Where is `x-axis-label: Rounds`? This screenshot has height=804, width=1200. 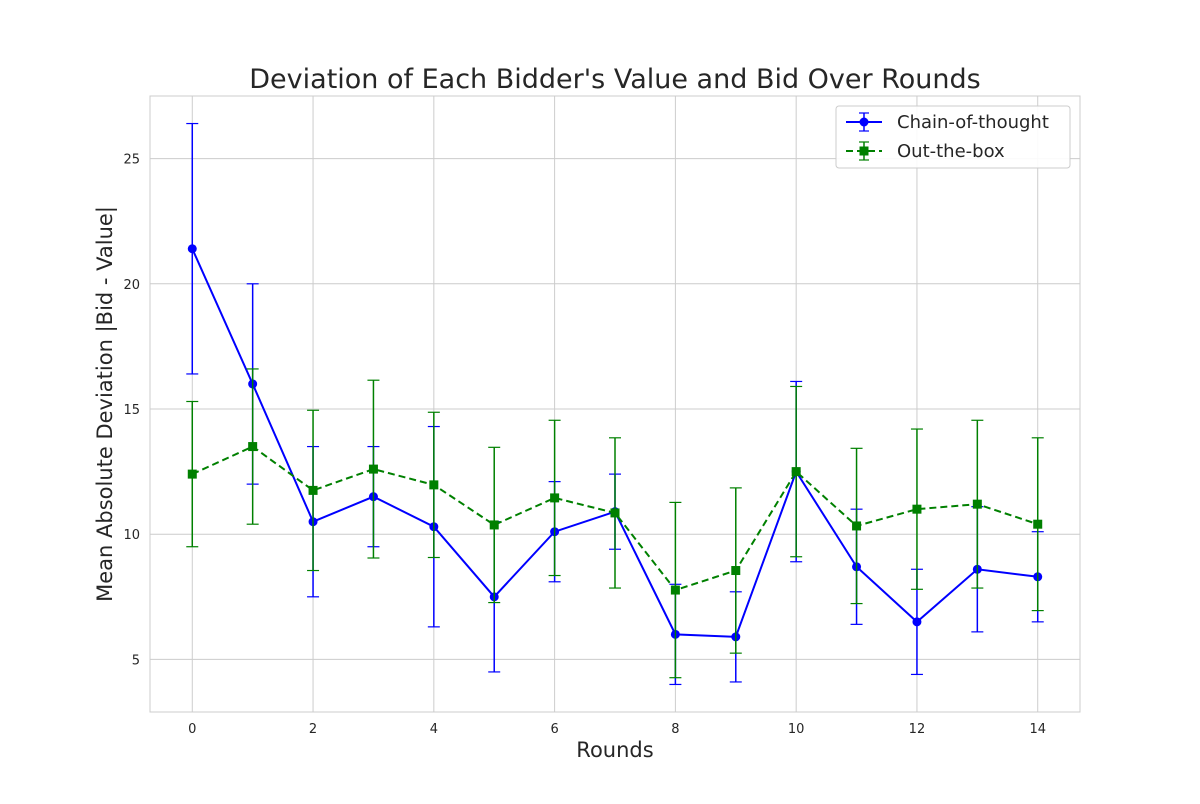 x-axis-label: Rounds is located at coordinates (614, 750).